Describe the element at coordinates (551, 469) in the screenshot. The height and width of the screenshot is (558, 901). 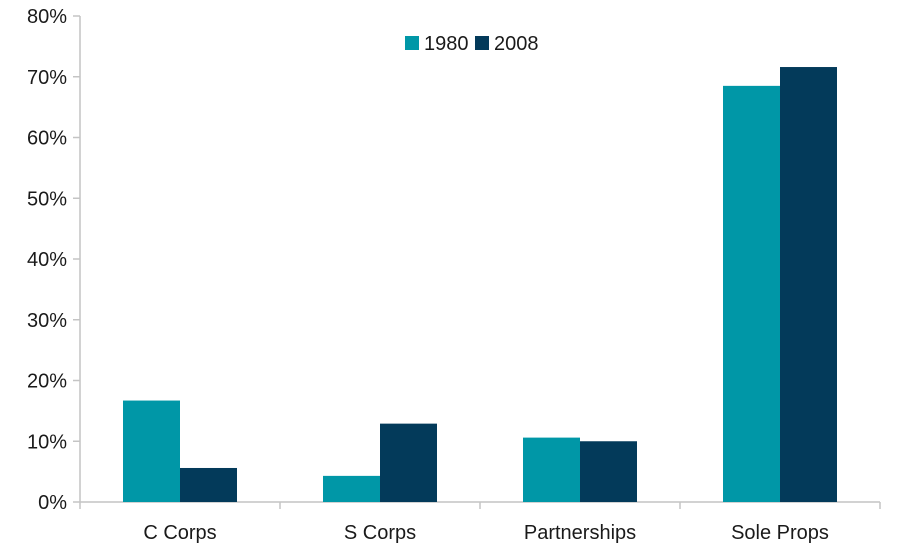
I see `bar-1980-partnerships` at that location.